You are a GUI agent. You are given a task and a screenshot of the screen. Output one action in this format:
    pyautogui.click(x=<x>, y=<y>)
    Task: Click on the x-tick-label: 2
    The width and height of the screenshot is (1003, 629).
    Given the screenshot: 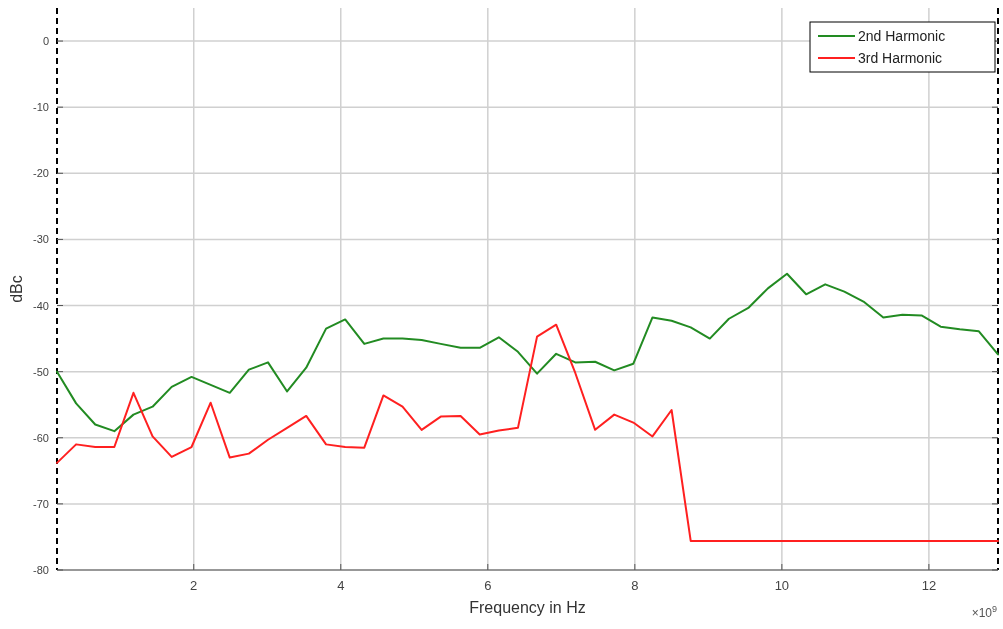 What is the action you would take?
    pyautogui.click(x=194, y=585)
    